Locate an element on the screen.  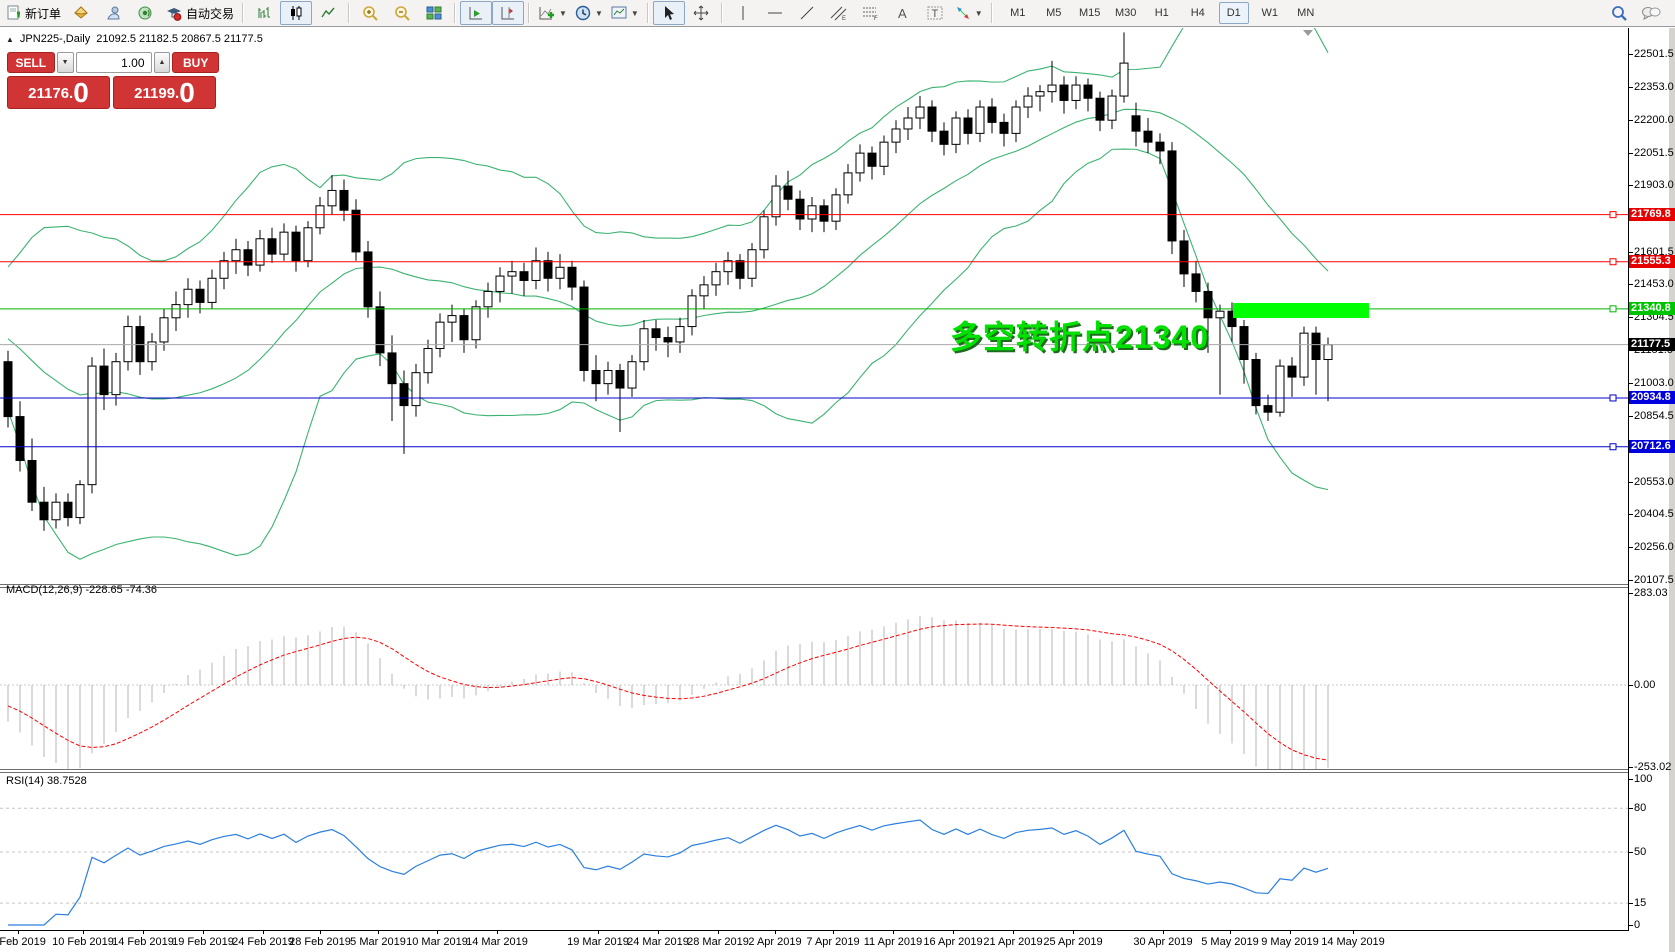
bar-chart-button is located at coordinates (264, 13).